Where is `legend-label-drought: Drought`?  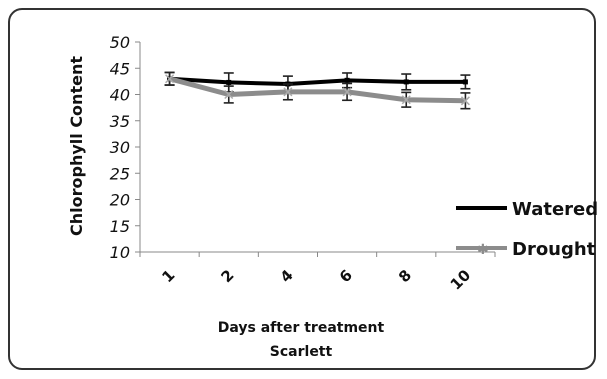
legend-label-drought: Drought is located at coordinates (554, 249).